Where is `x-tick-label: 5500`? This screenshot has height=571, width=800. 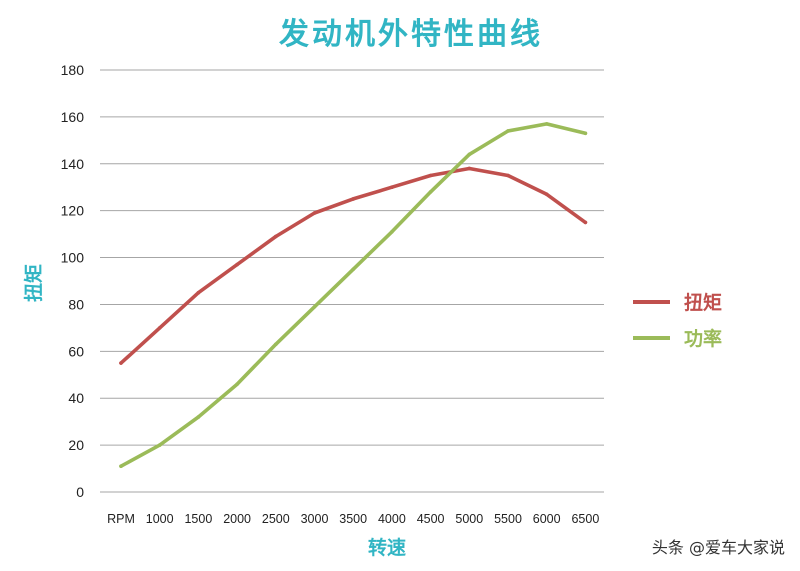 x-tick-label: 5500 is located at coordinates (508, 519).